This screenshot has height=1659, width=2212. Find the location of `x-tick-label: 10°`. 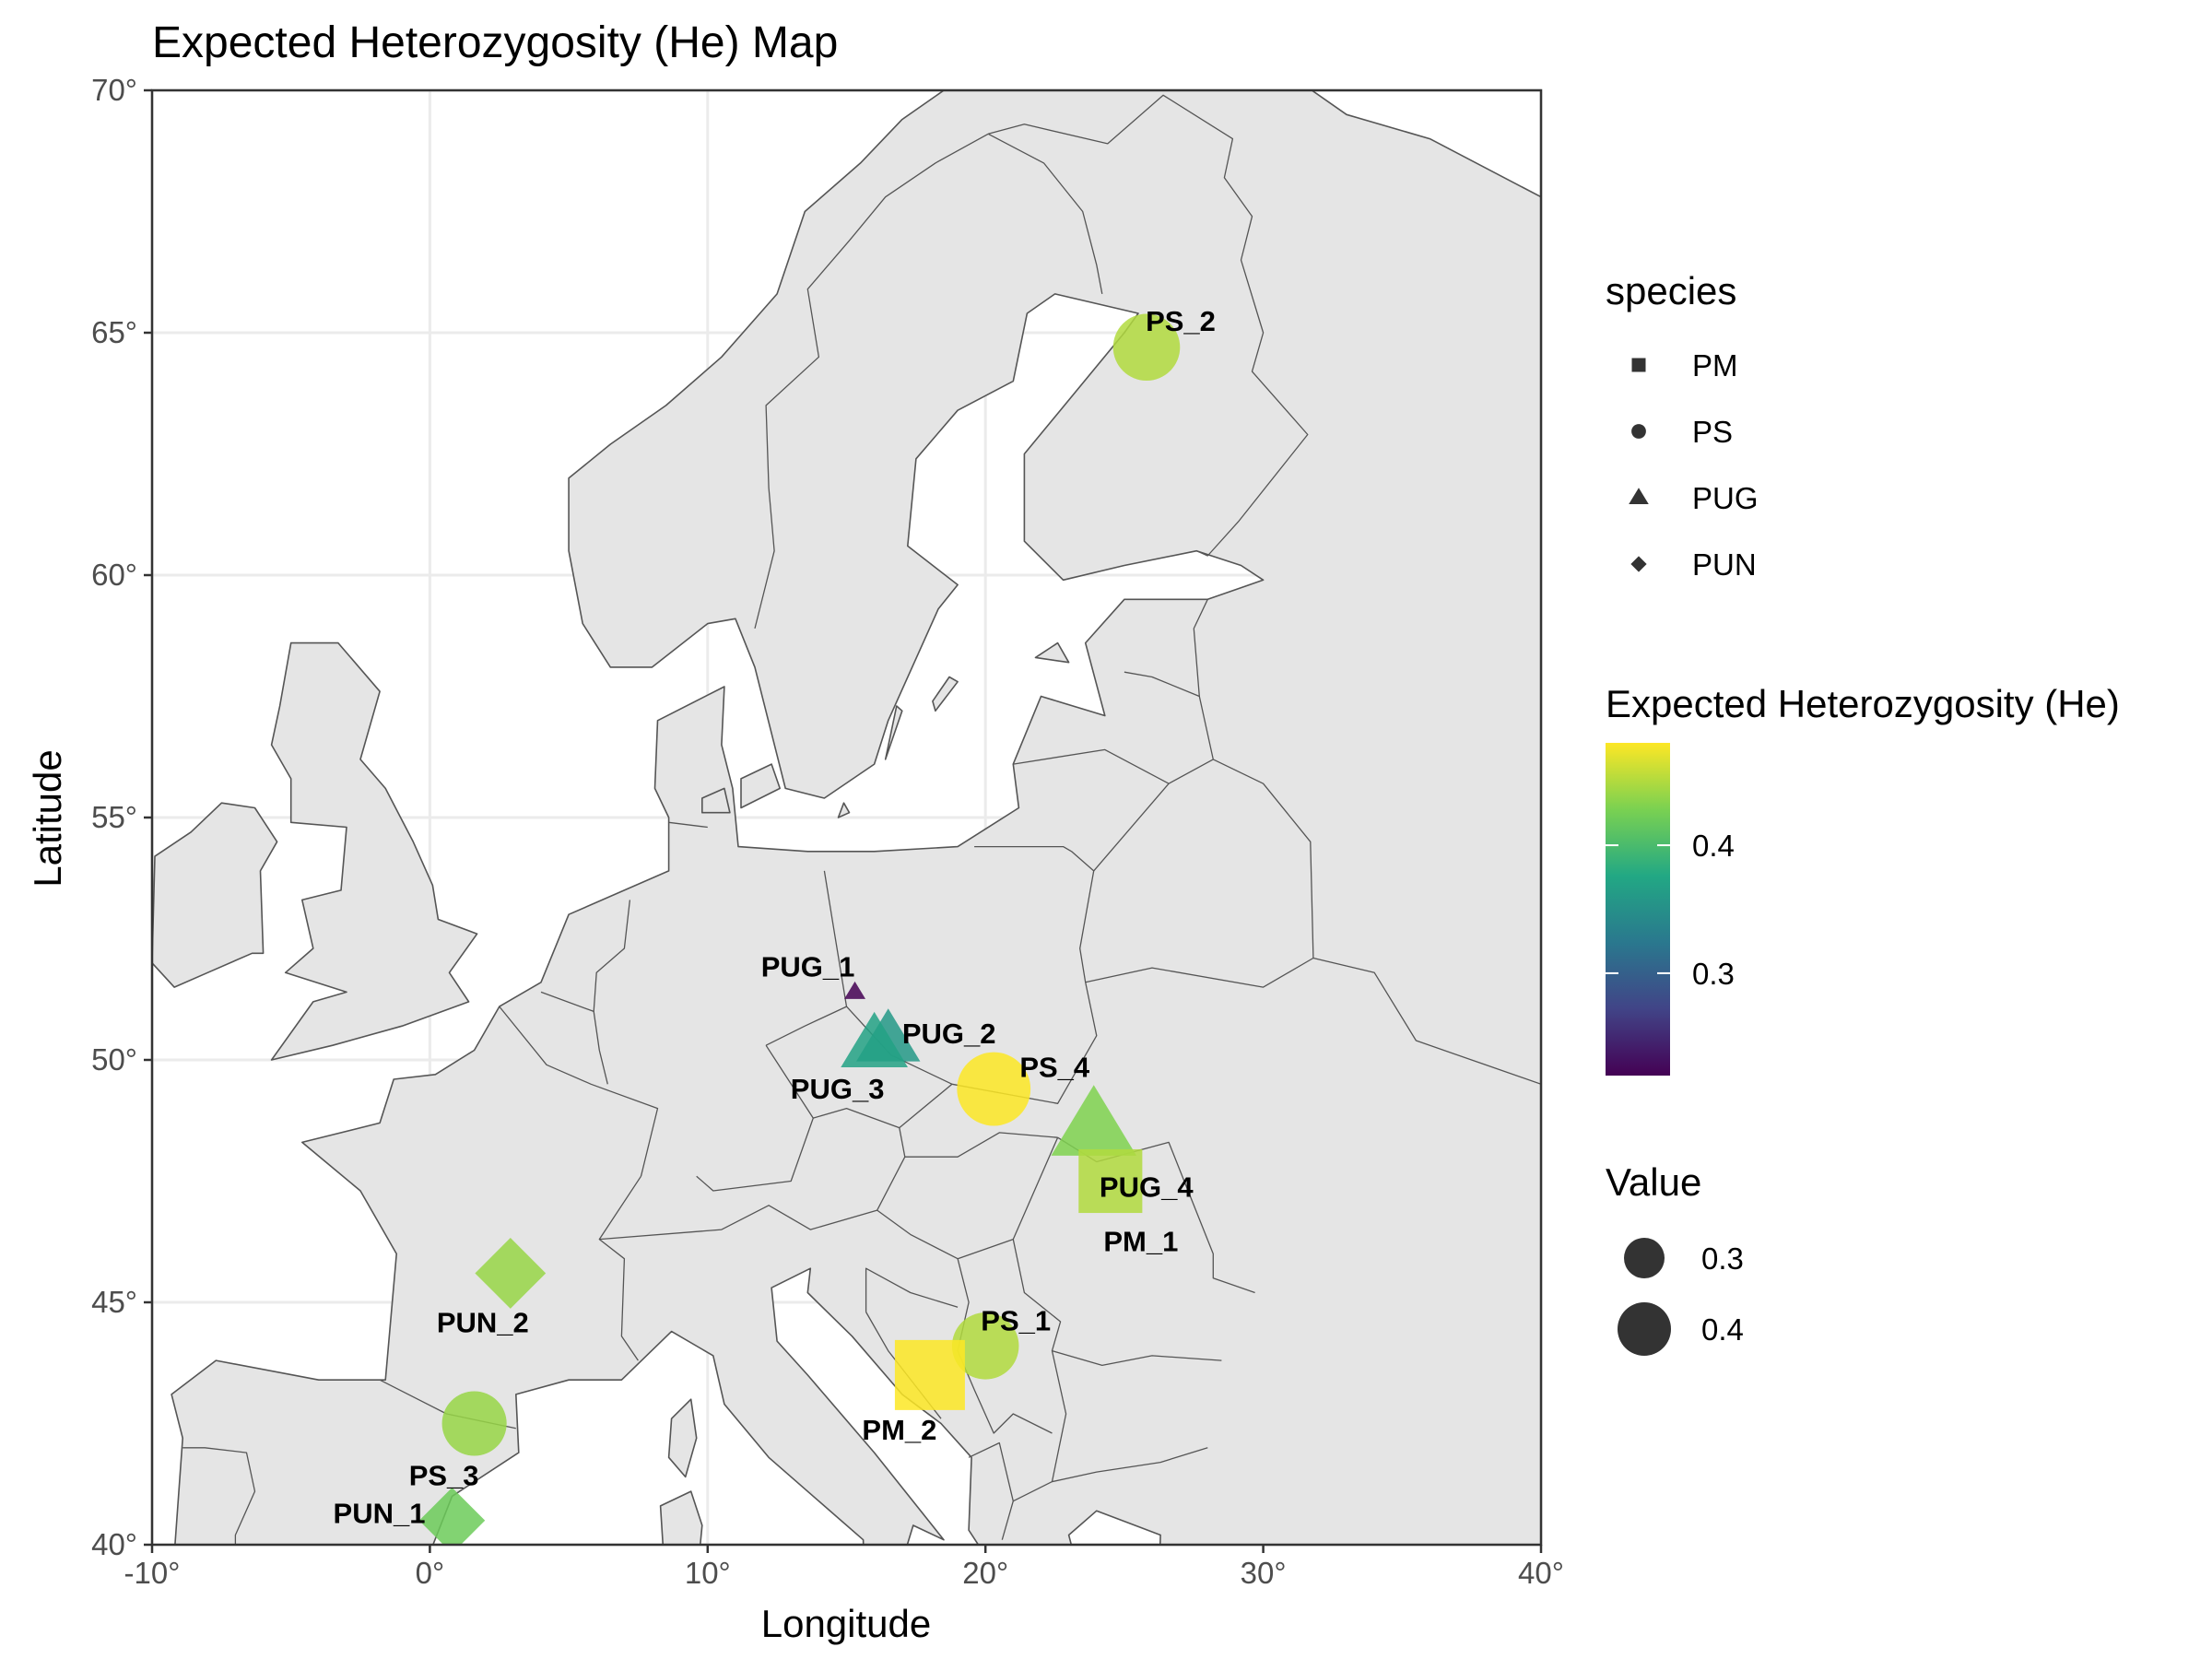

x-tick-label: 10° is located at coordinates (708, 1573).